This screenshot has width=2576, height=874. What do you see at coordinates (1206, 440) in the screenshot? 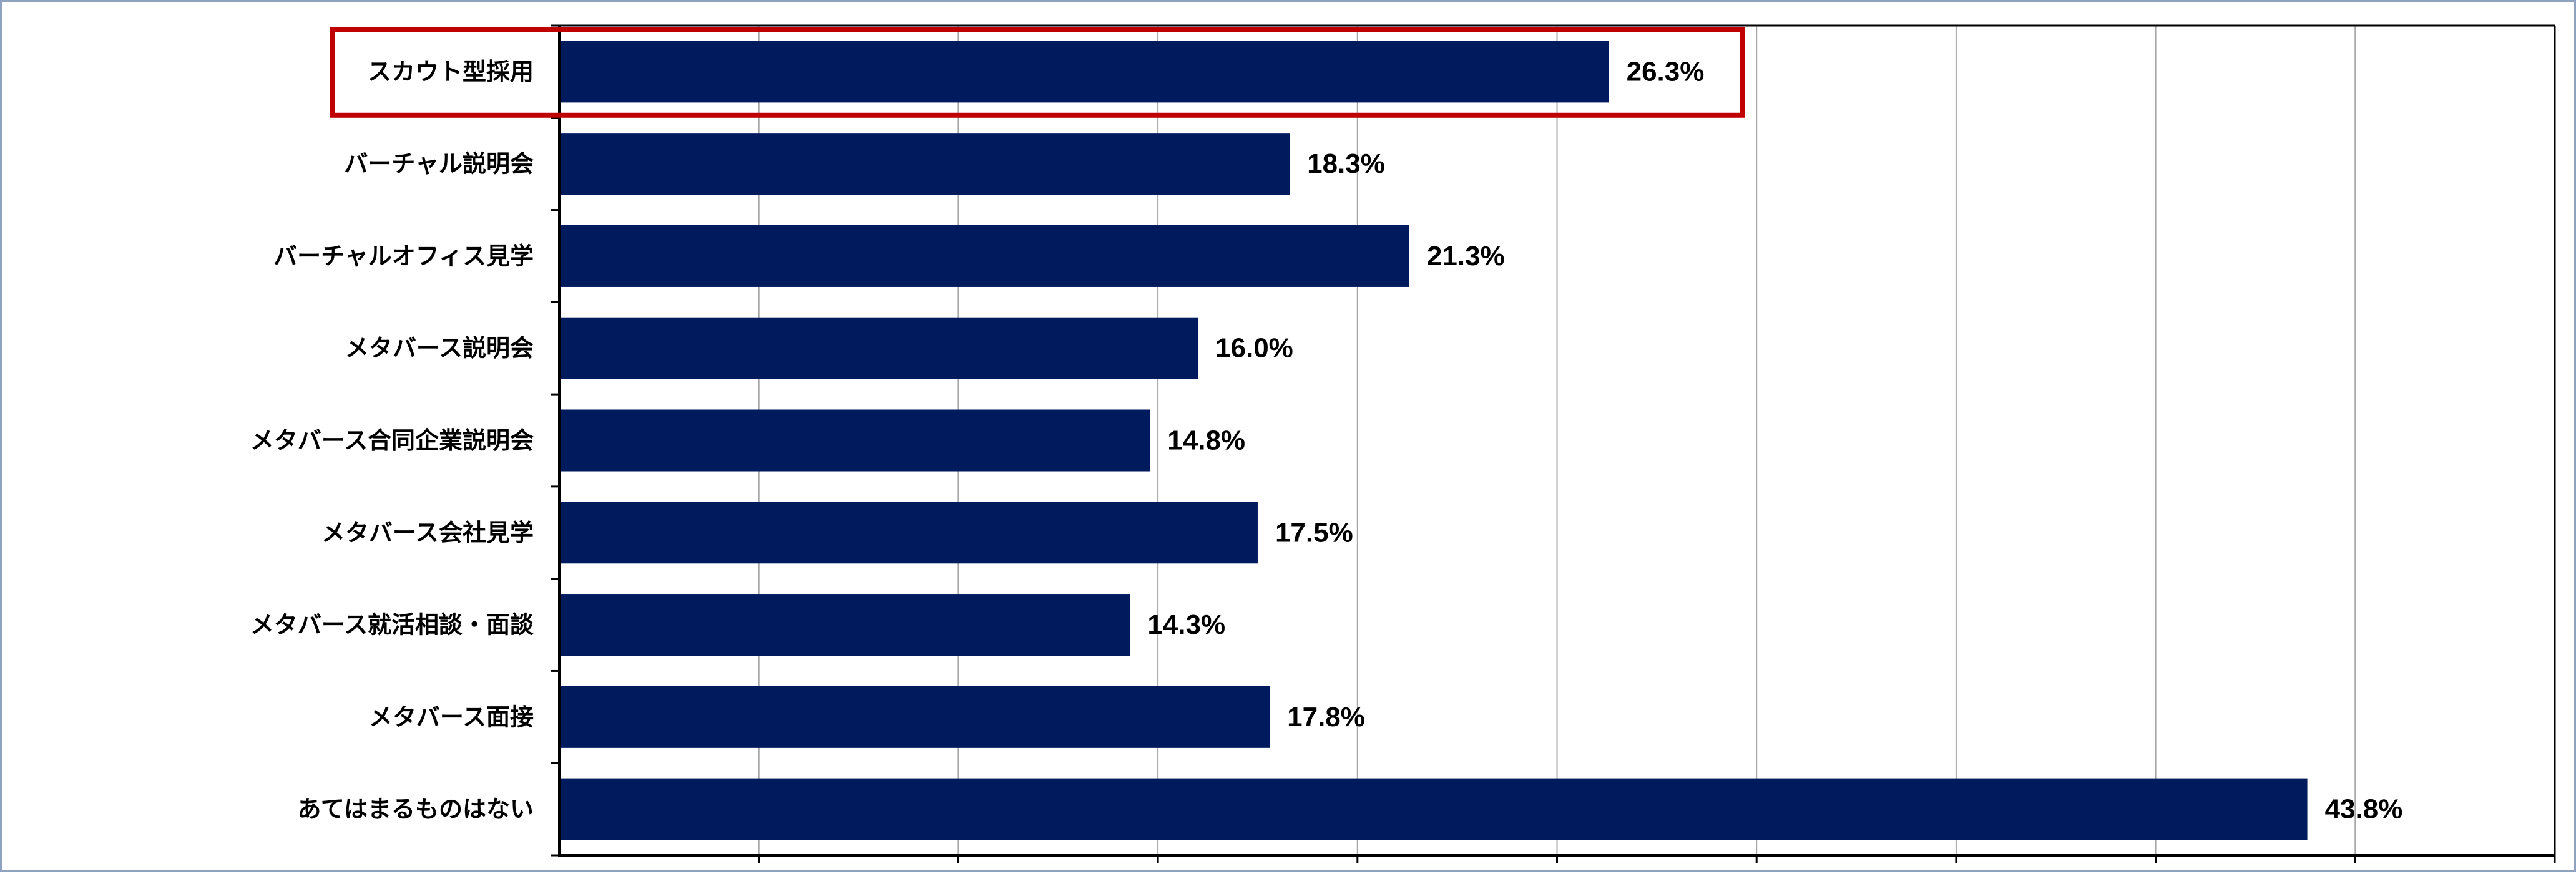
I see `value-label-5: 14.8%` at bounding box center [1206, 440].